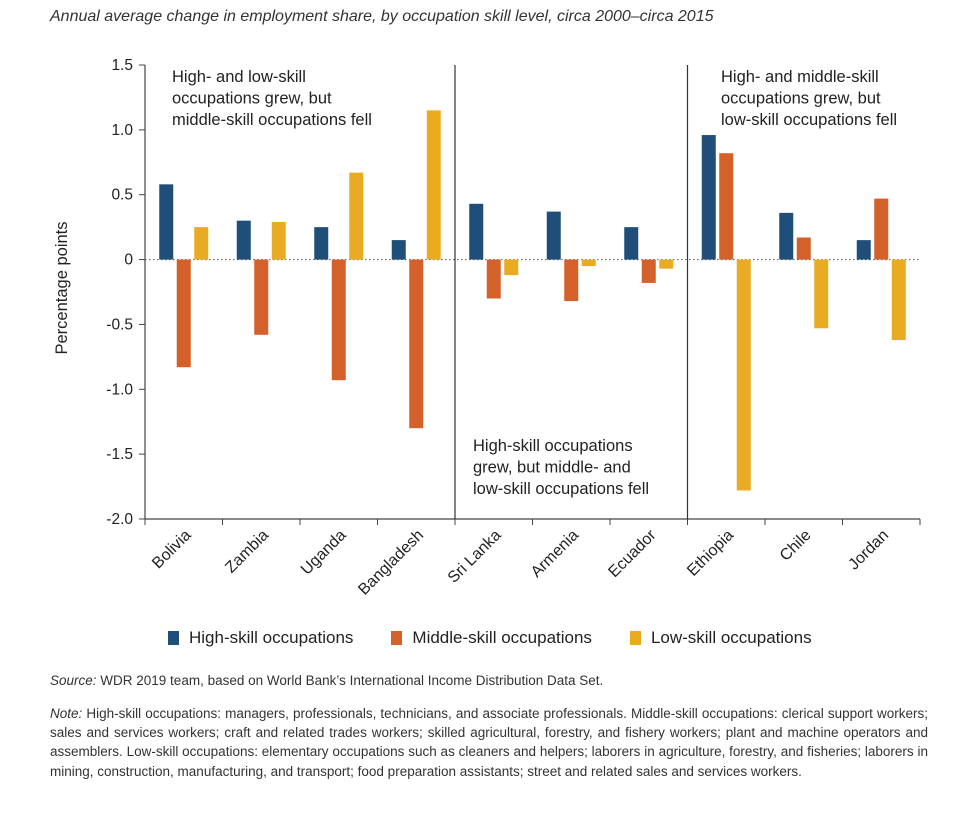  Describe the element at coordinates (247, 552) in the screenshot. I see `x-tick-label: Zambia` at that location.